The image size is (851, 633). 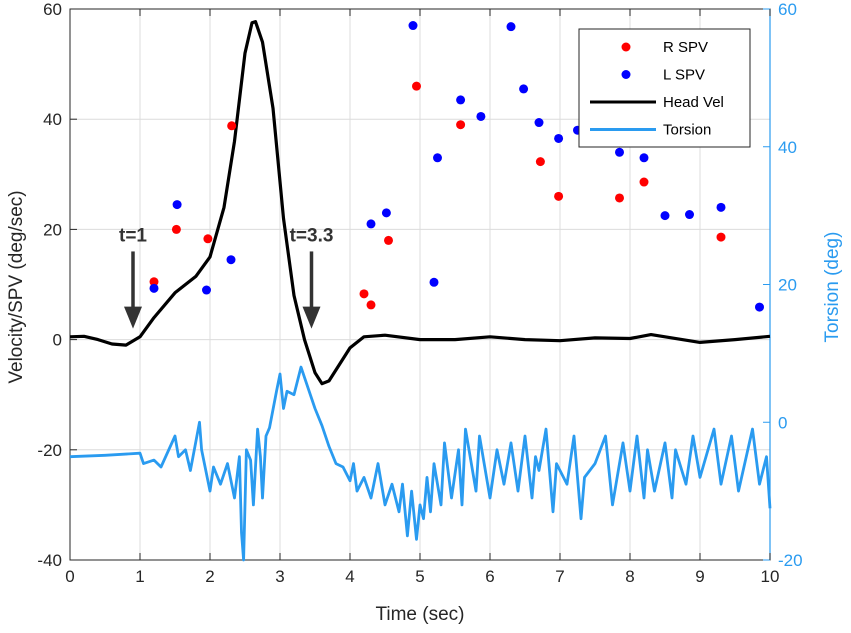 What do you see at coordinates (349, 576) in the screenshot?
I see `x-tick-label: 4` at bounding box center [349, 576].